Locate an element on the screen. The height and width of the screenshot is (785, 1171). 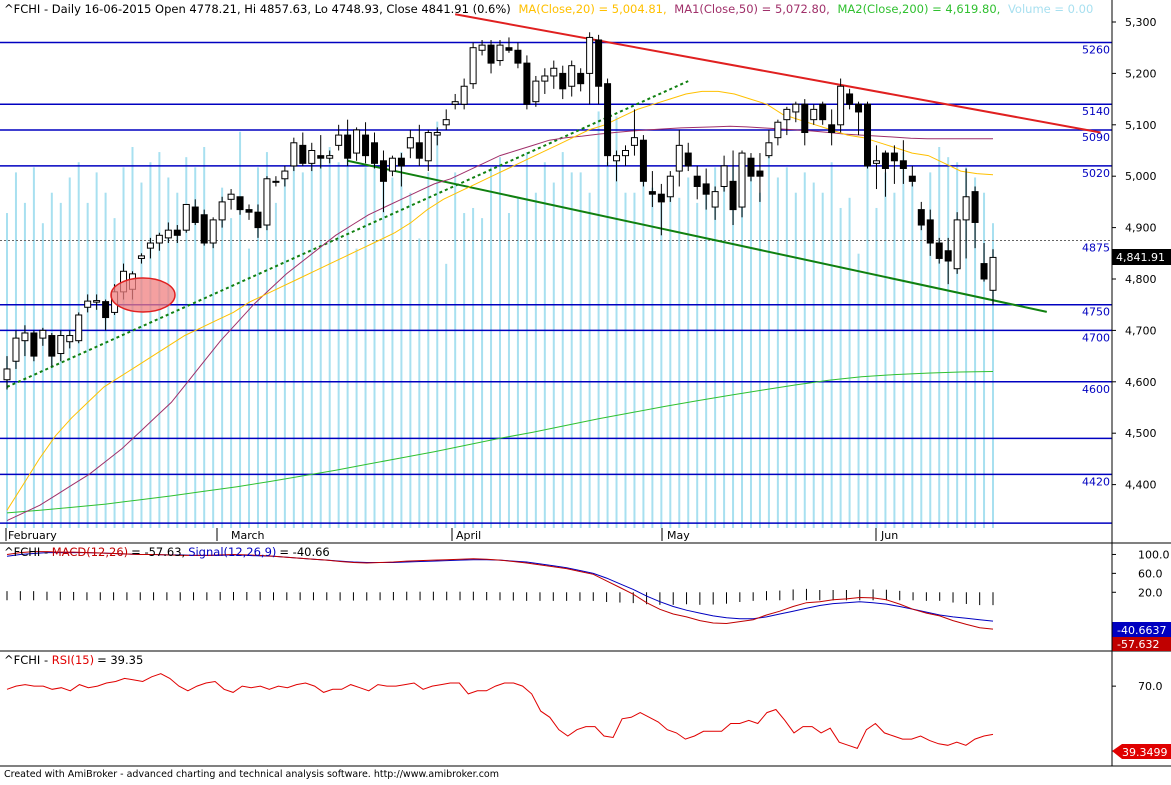
price-tick-label: 5,300 is located at coordinates (1141, 22).